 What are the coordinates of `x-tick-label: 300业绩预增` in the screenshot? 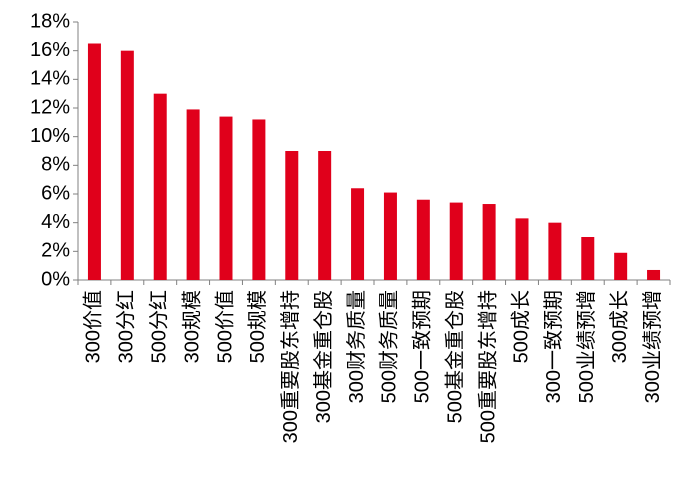 It's located at (652, 346).